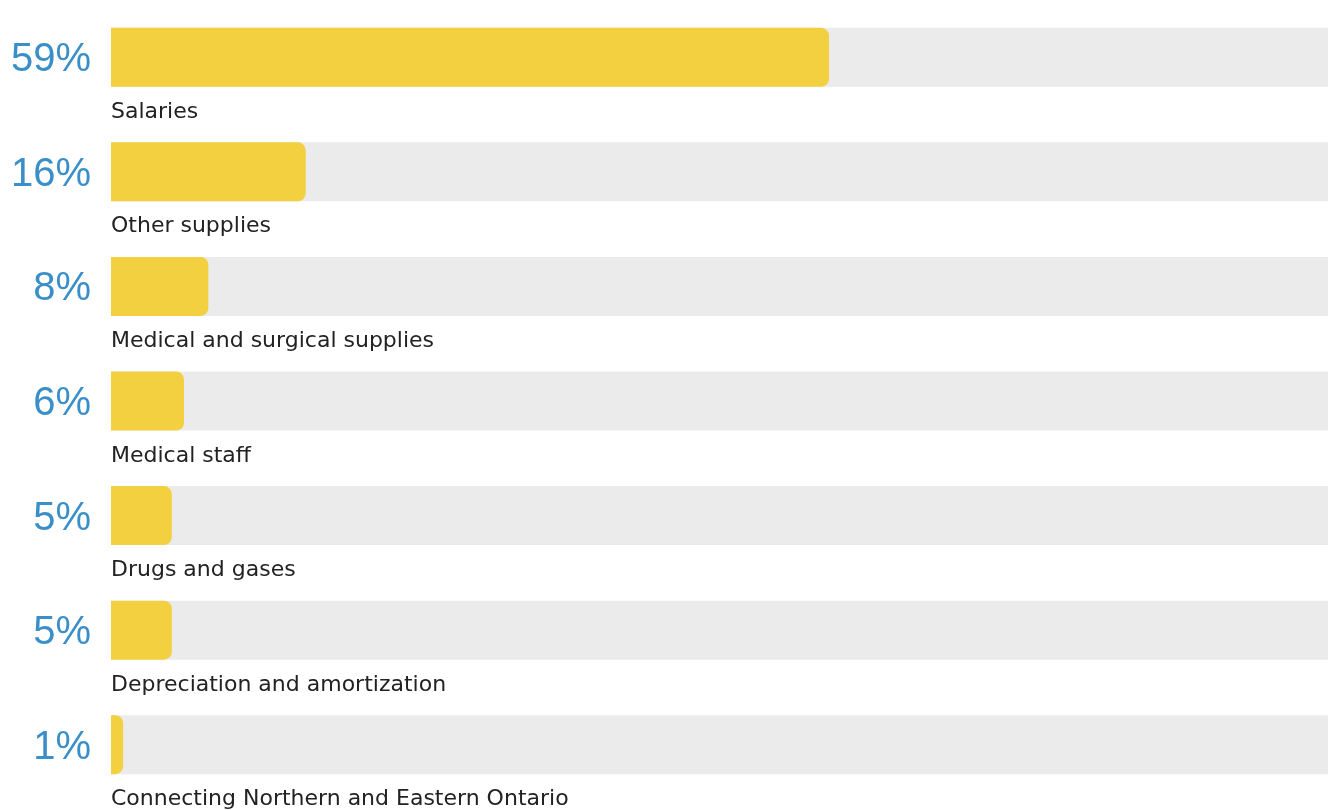  What do you see at coordinates (273, 339) in the screenshot?
I see `y-tick-label: Medical and surgical supplies` at bounding box center [273, 339].